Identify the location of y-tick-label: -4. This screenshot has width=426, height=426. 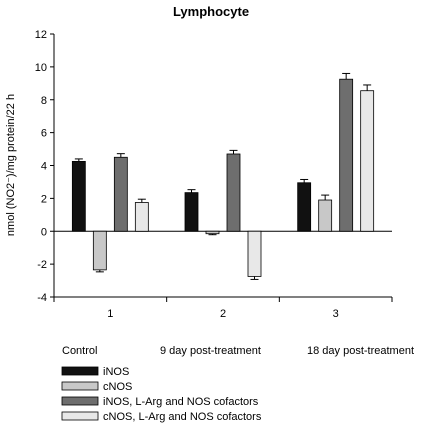
(42, 298).